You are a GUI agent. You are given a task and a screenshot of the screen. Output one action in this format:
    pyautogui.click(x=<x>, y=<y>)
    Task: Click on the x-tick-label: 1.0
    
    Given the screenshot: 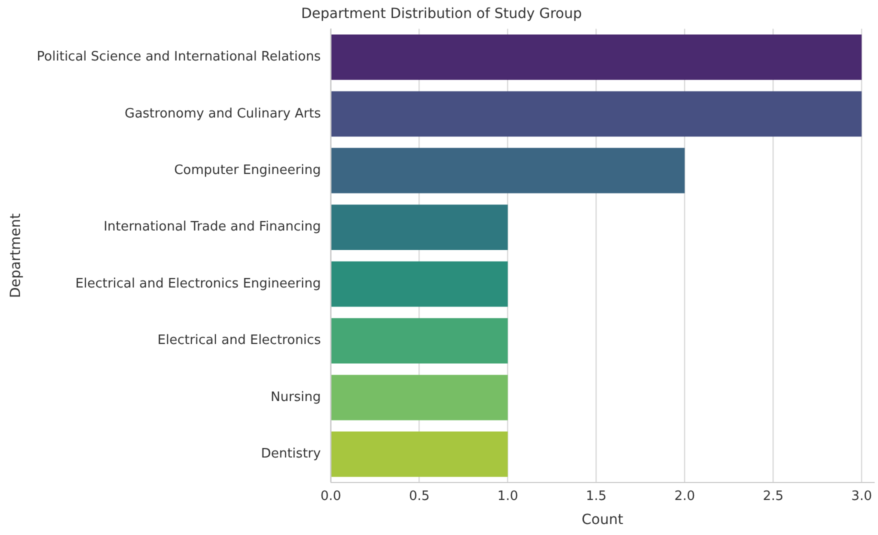 What is the action you would take?
    pyautogui.click(x=507, y=496)
    